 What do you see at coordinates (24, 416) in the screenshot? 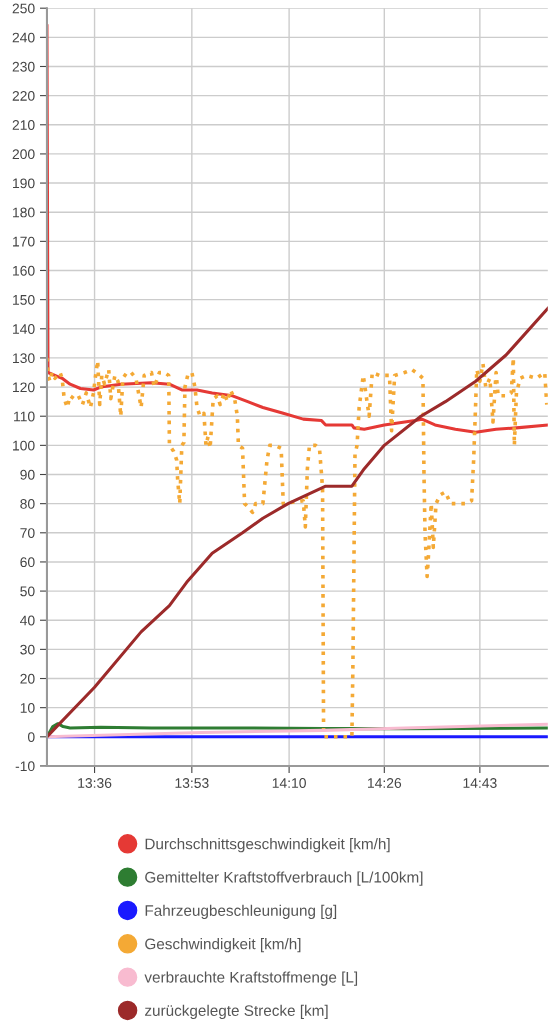
I see `y-tick-label: 110` at bounding box center [24, 416].